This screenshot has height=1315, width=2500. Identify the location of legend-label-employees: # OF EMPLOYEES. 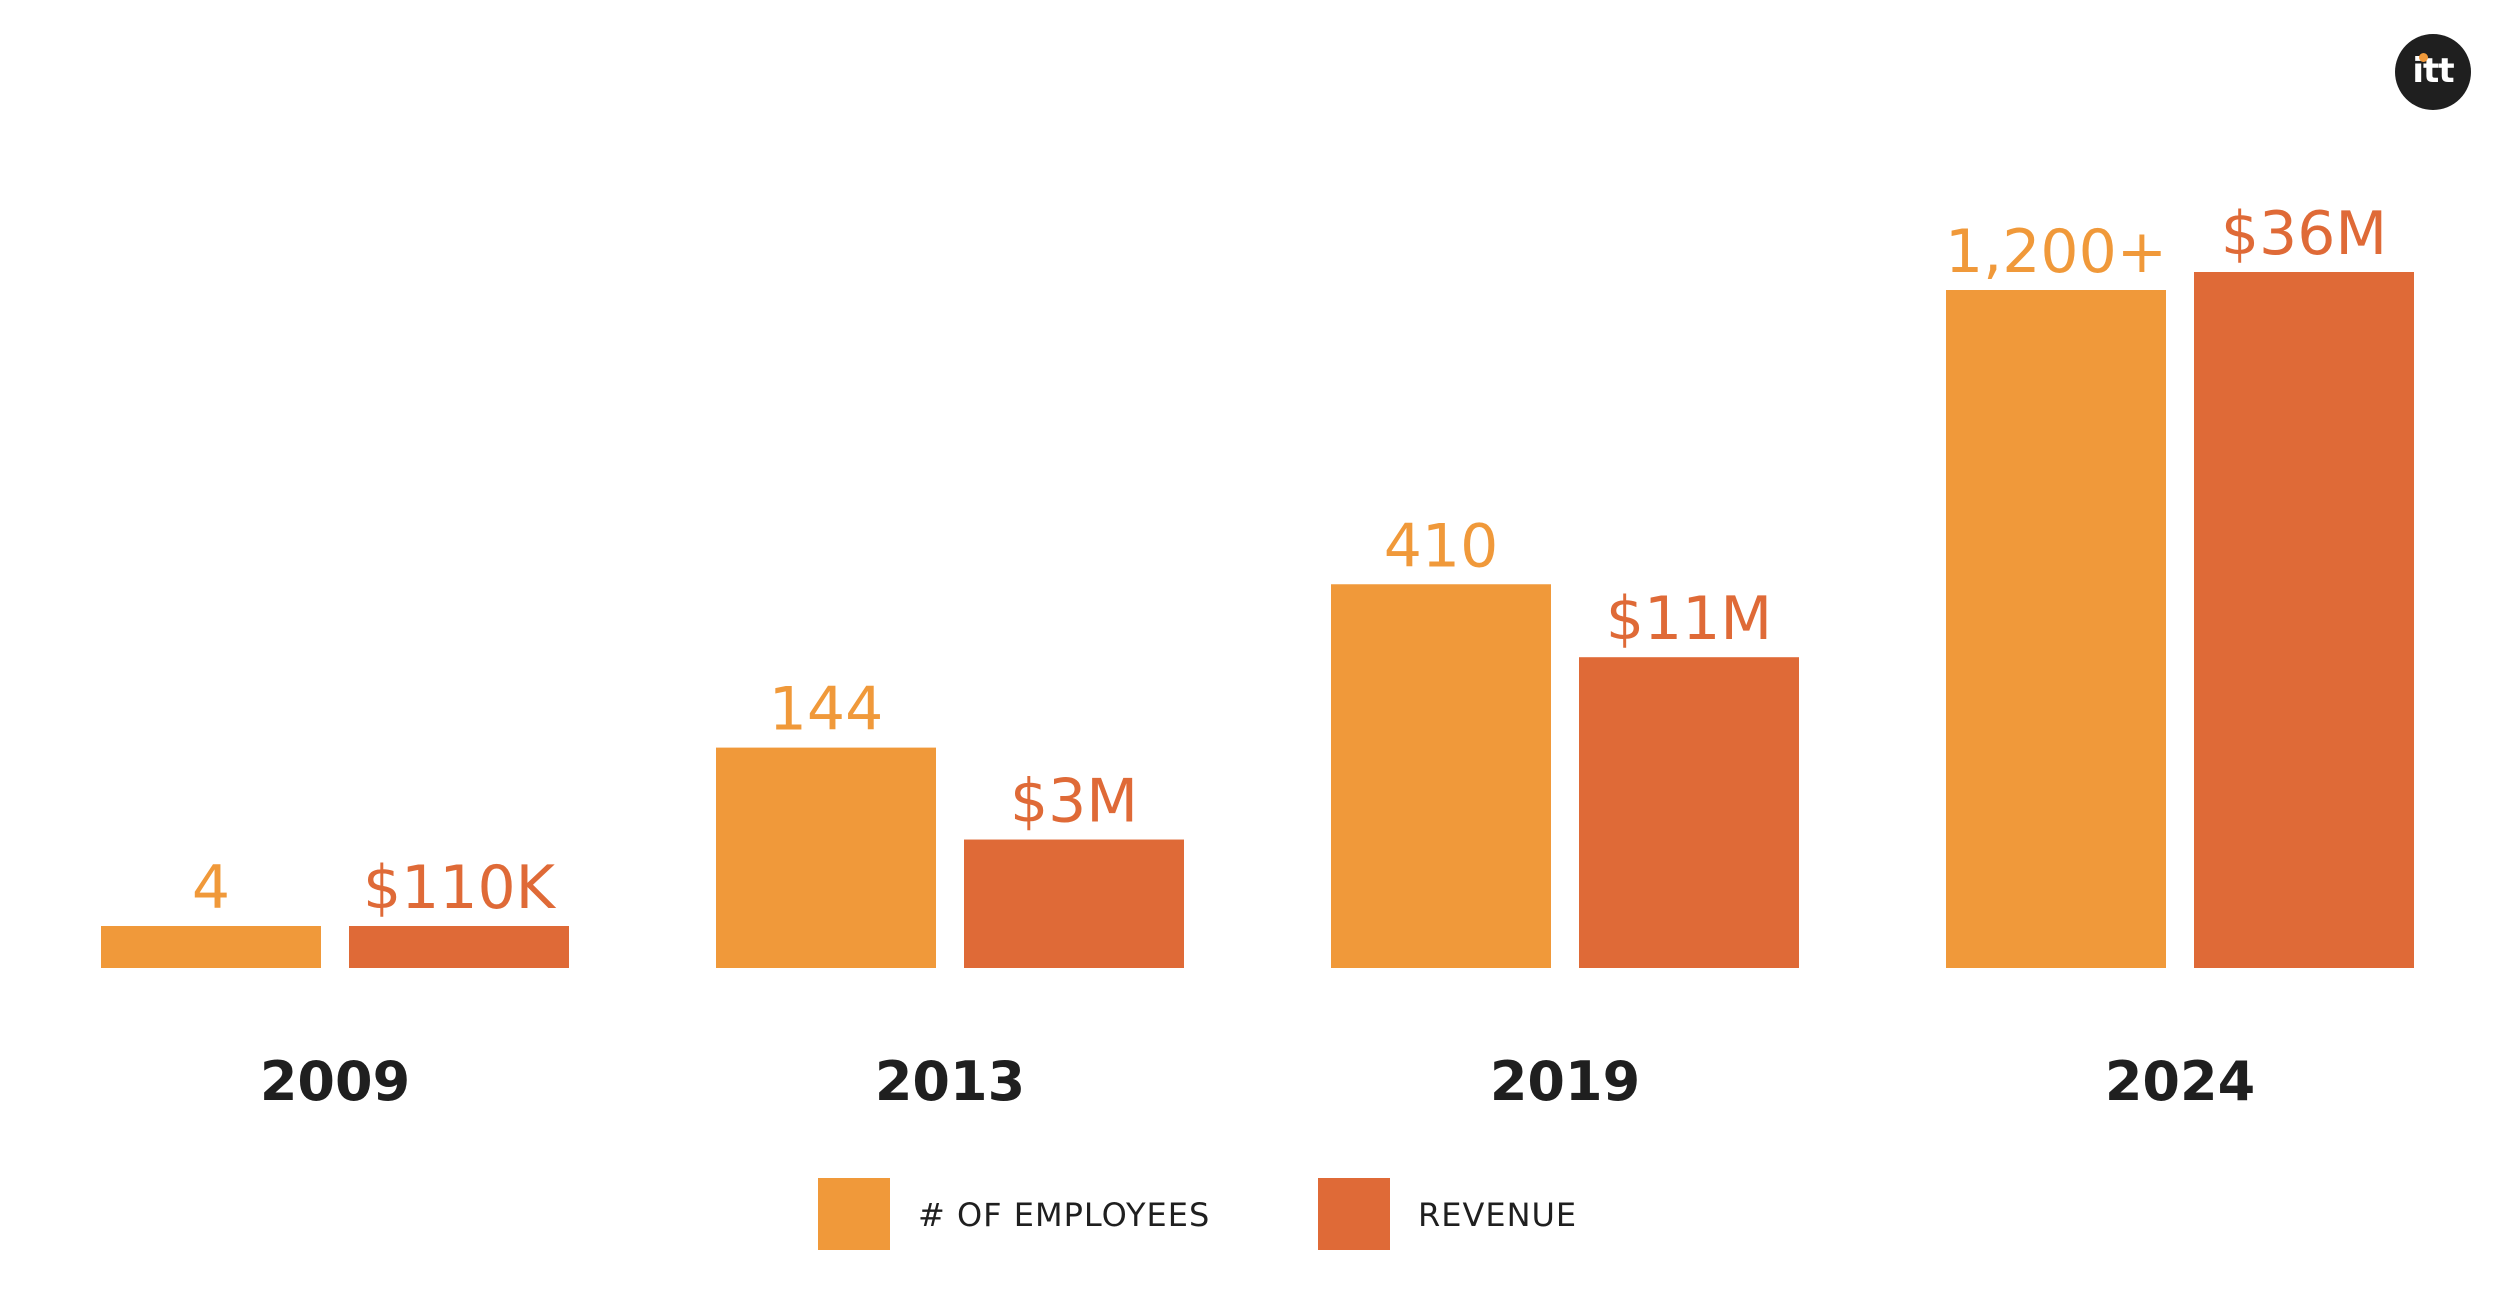
(1064, 1215).